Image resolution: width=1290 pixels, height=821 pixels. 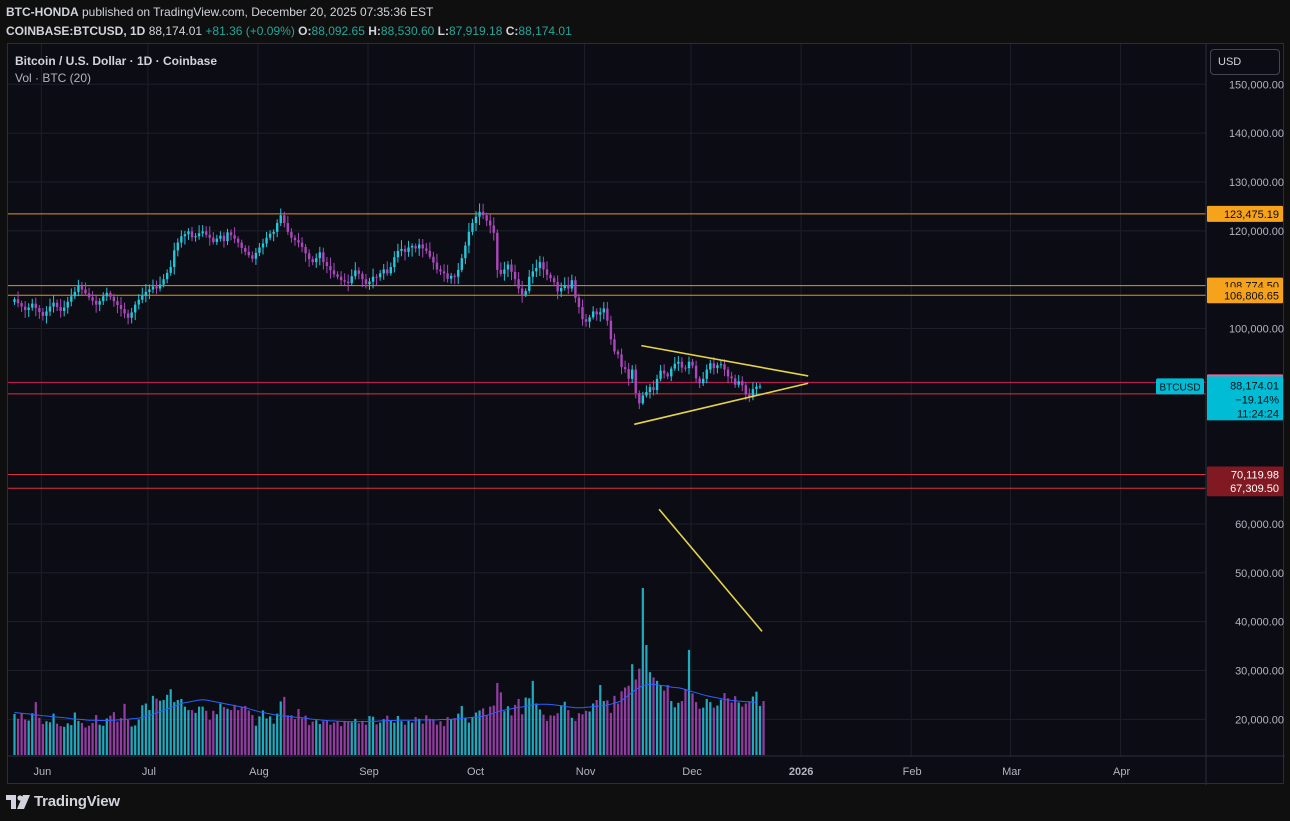 I want to click on author-name: BTC-HONDA, so click(x=42, y=12).